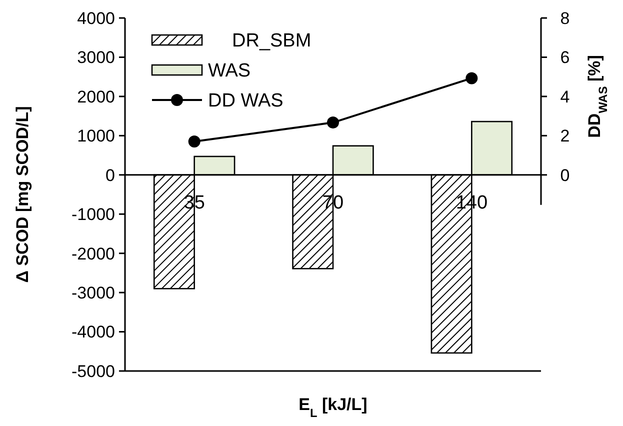  What do you see at coordinates (110, 175) in the screenshot?
I see `y-tick-label: 0` at bounding box center [110, 175].